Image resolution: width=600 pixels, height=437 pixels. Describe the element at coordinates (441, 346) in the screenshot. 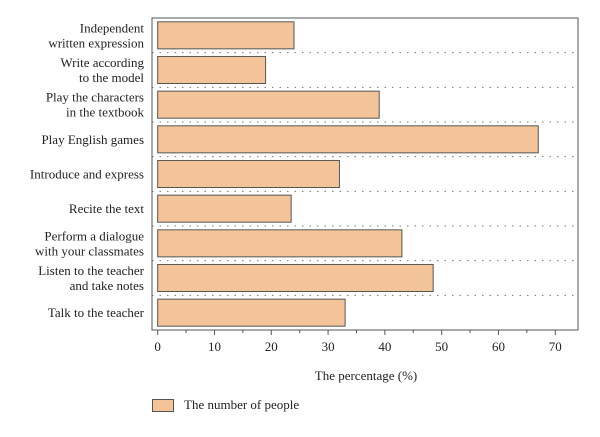

I see `x-tick-label: 50` at that location.